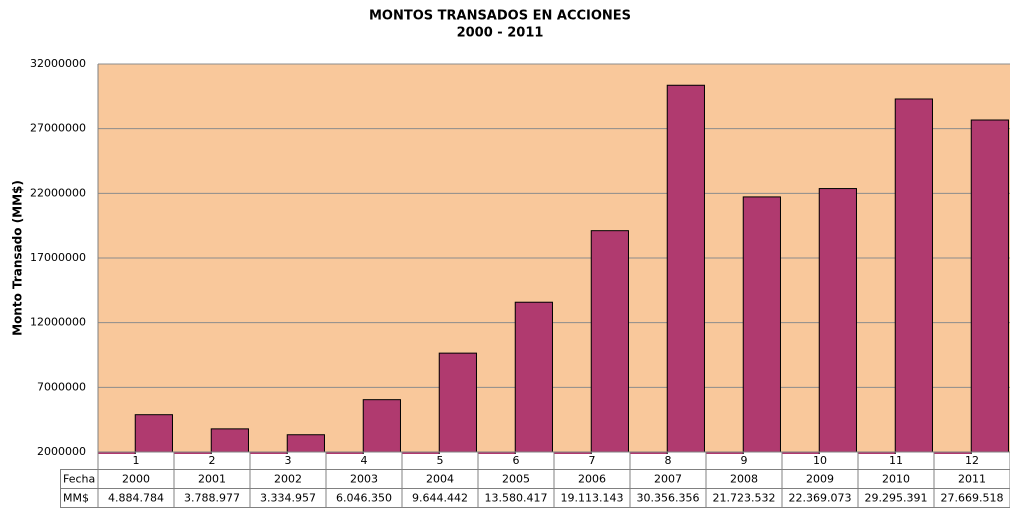 The width and height of the screenshot is (1010, 508). I want to click on y-tick-label: 27000000, so click(58, 128).